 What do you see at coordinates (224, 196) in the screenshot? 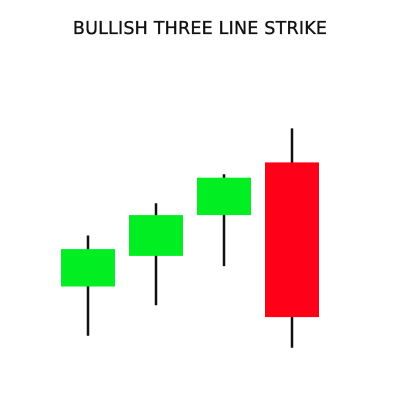
I see `candle-3-body` at bounding box center [224, 196].